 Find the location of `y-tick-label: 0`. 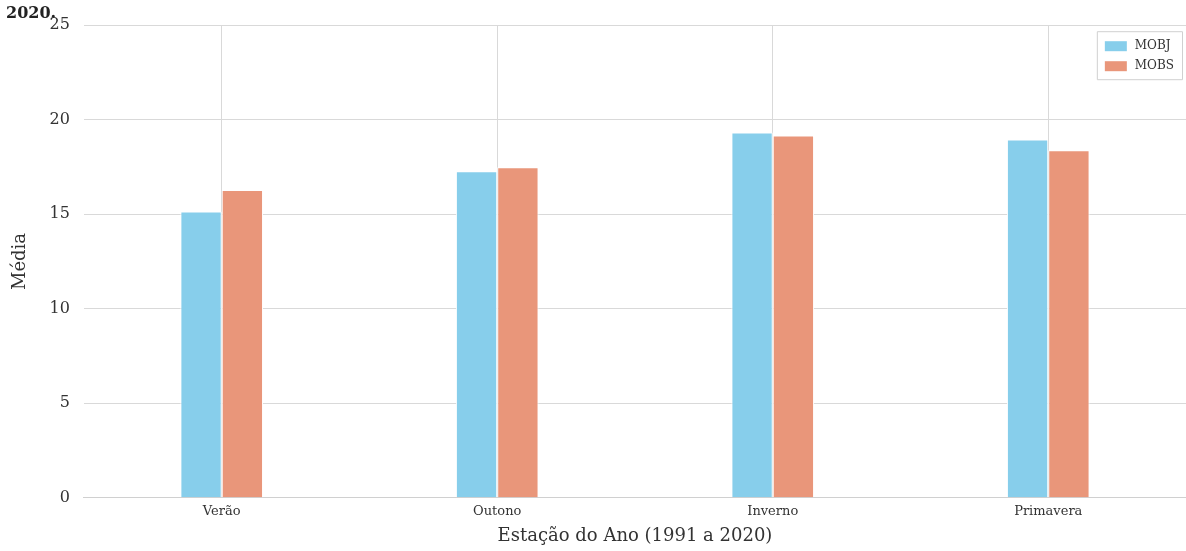

y-tick-label: 0 is located at coordinates (64, 496).